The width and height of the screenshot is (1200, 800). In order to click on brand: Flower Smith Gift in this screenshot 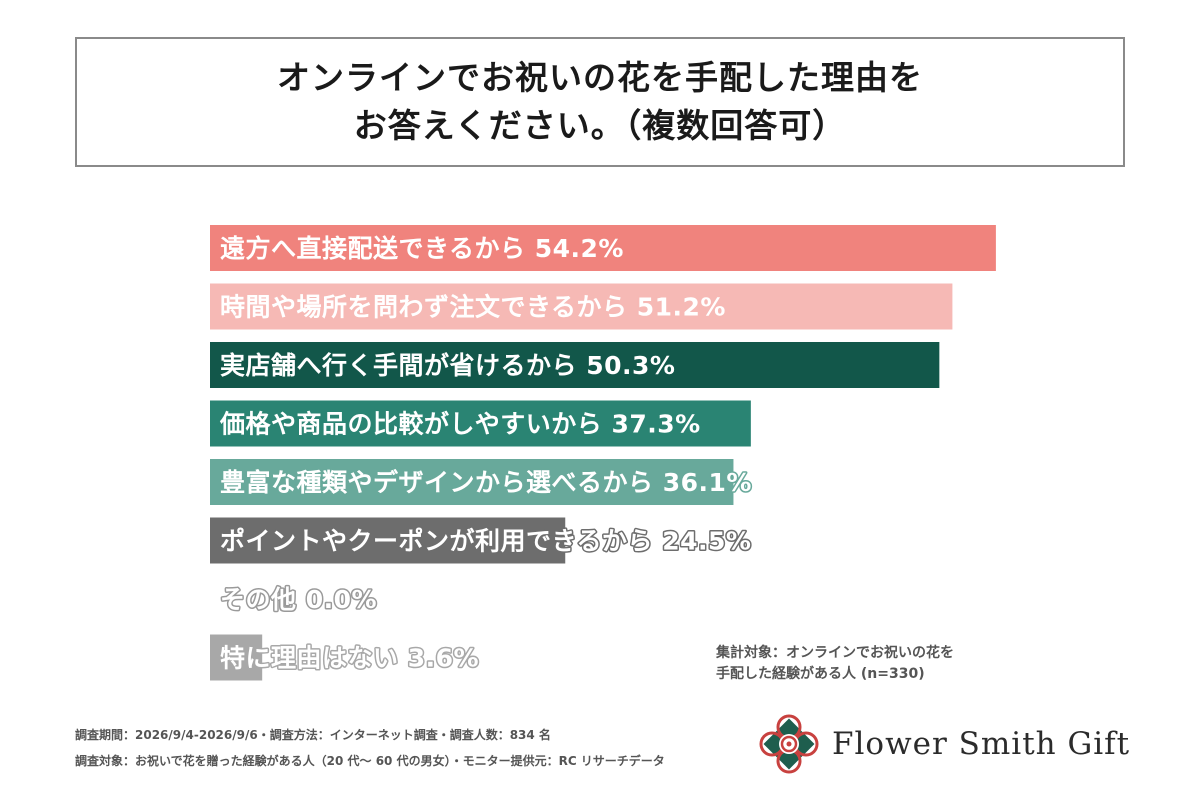, I will do `click(944, 744)`.